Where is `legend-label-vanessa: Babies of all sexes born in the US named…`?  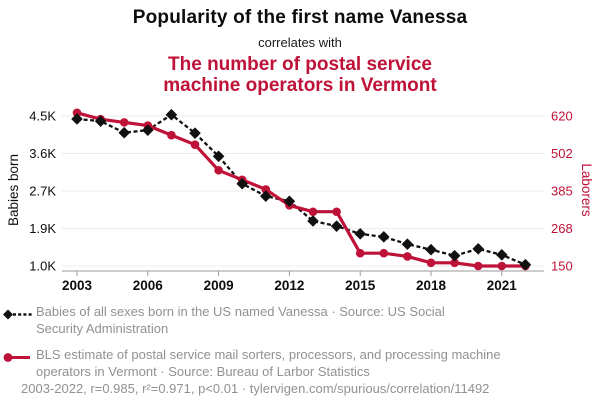
legend-label-vanessa: Babies of all sexes born in the US named… is located at coordinates (240, 320).